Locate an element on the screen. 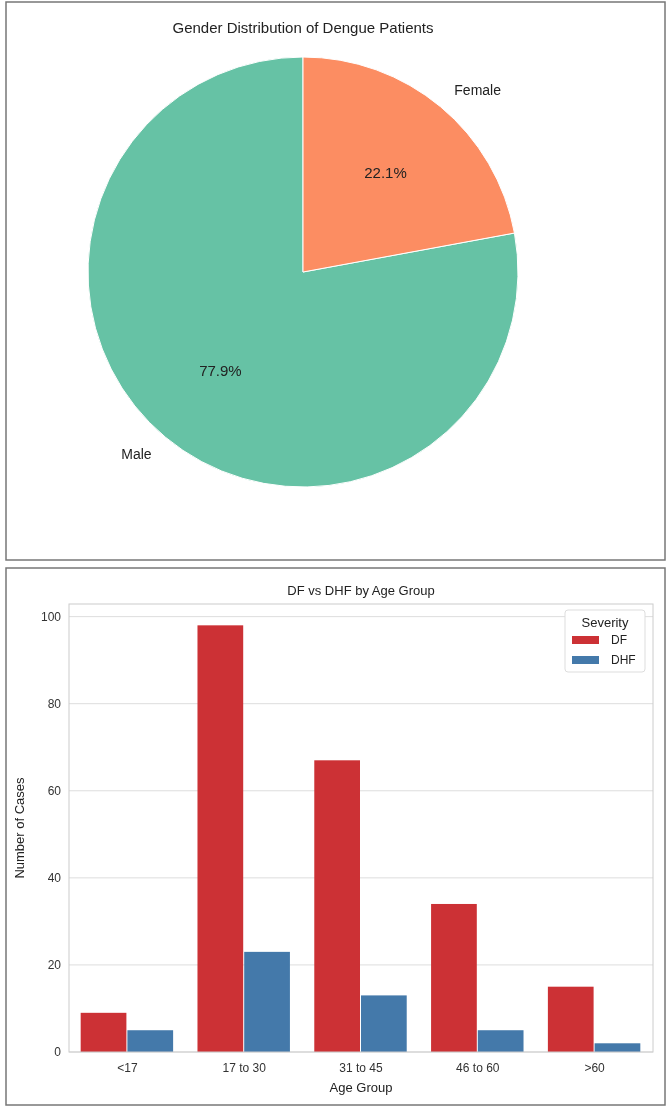 The height and width of the screenshot is (1108, 667). x-tick-label: 46 to 60 is located at coordinates (478, 1068).